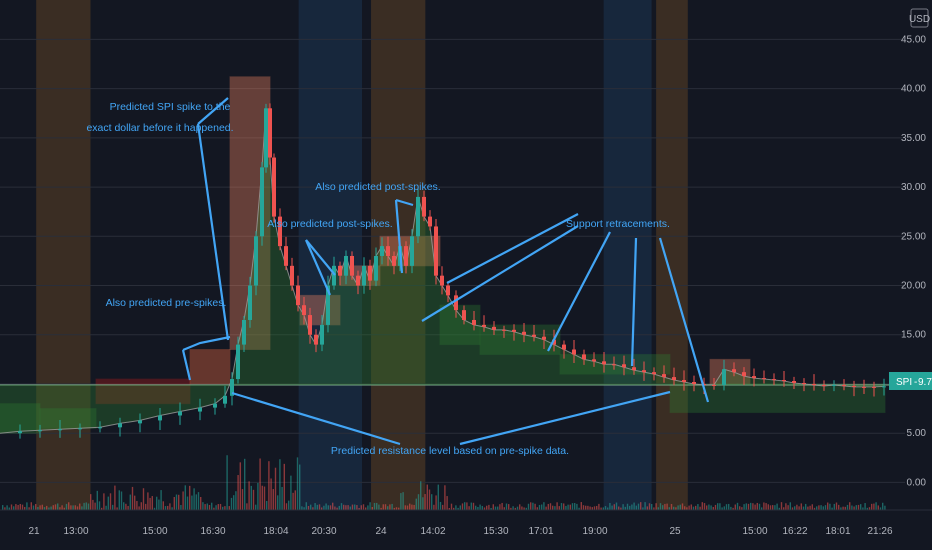  I want to click on annotation-label-4: Also predicted post-spikes., so click(377, 187).